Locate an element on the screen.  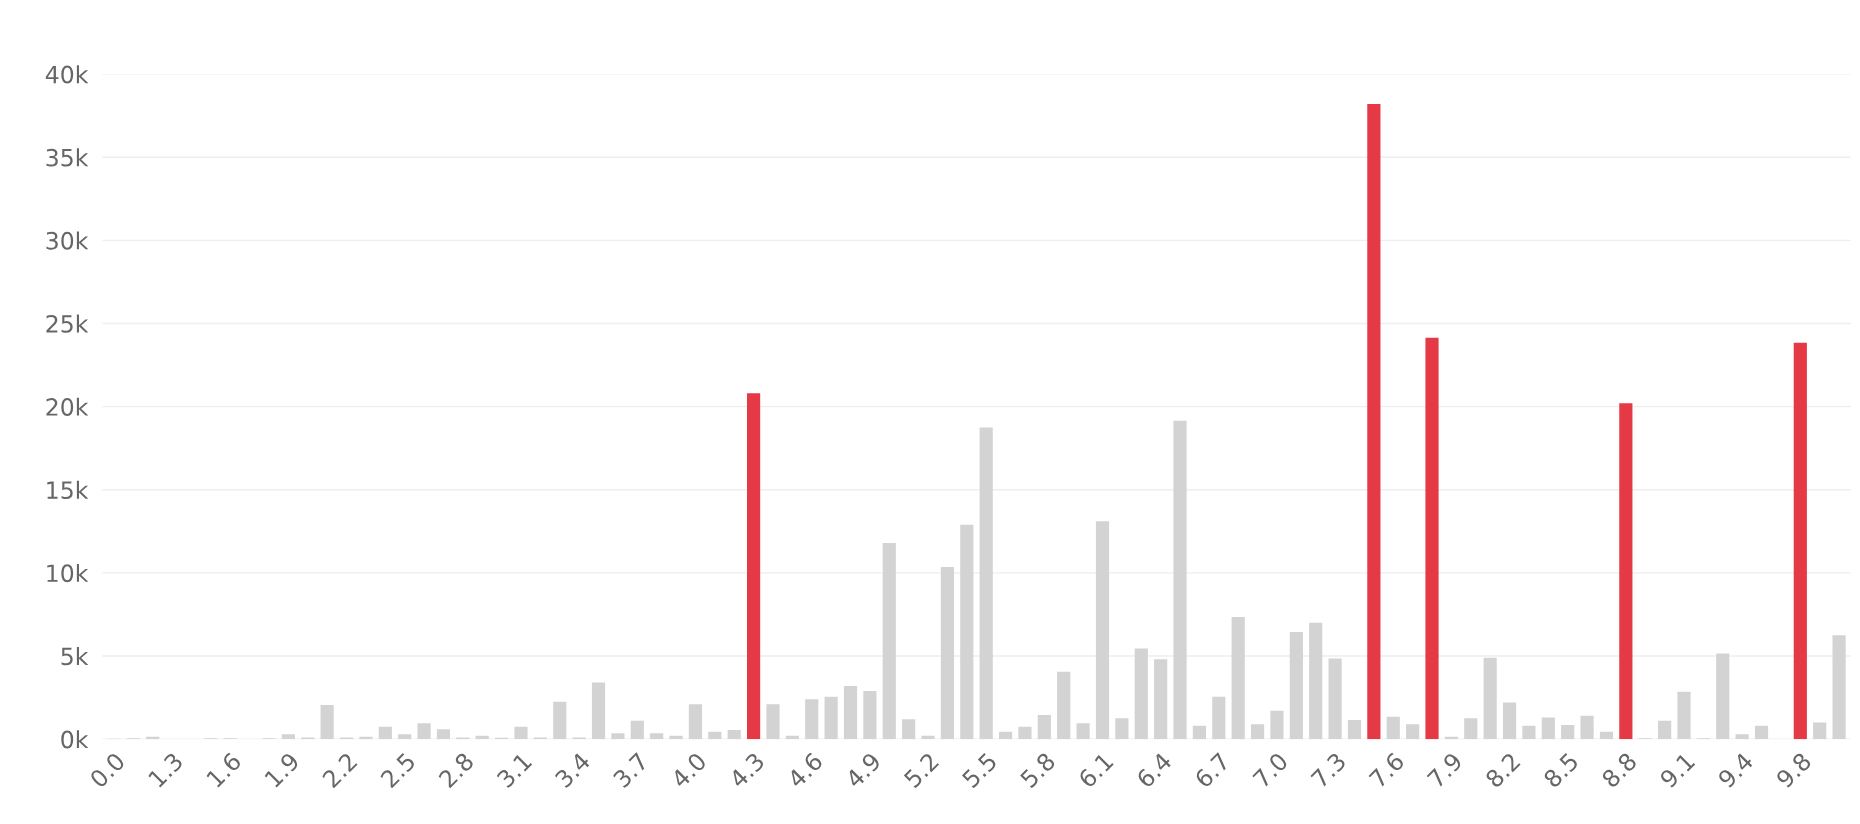
x-tick-label: 2.8 is located at coordinates (456, 770).